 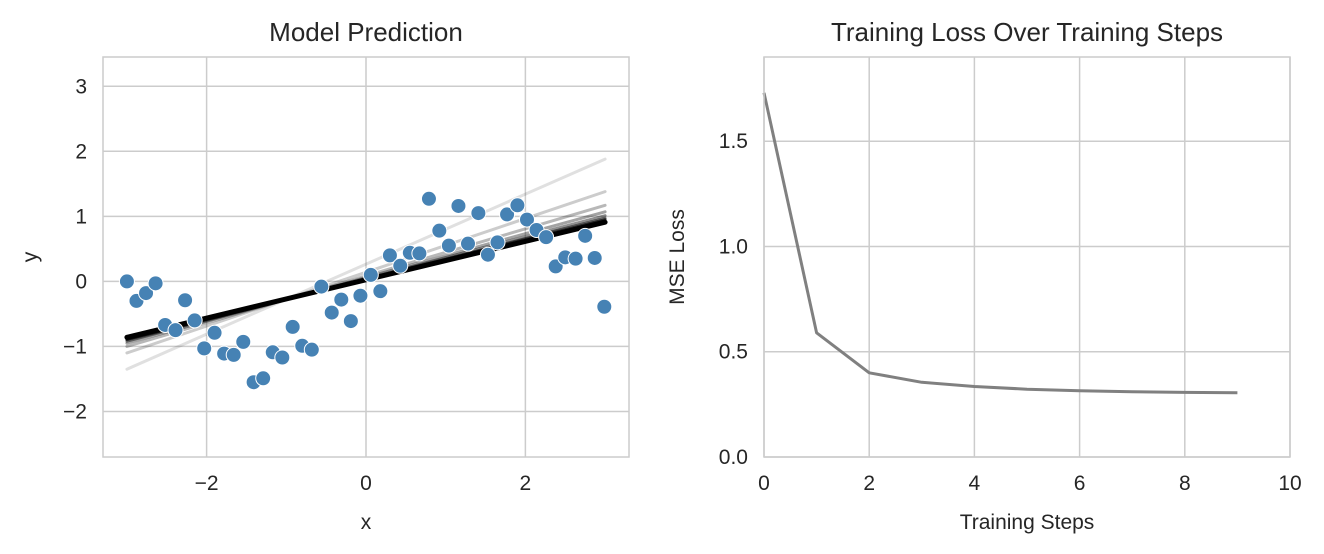 I want to click on left-chart-title: Model Prediction, so click(x=366, y=32).